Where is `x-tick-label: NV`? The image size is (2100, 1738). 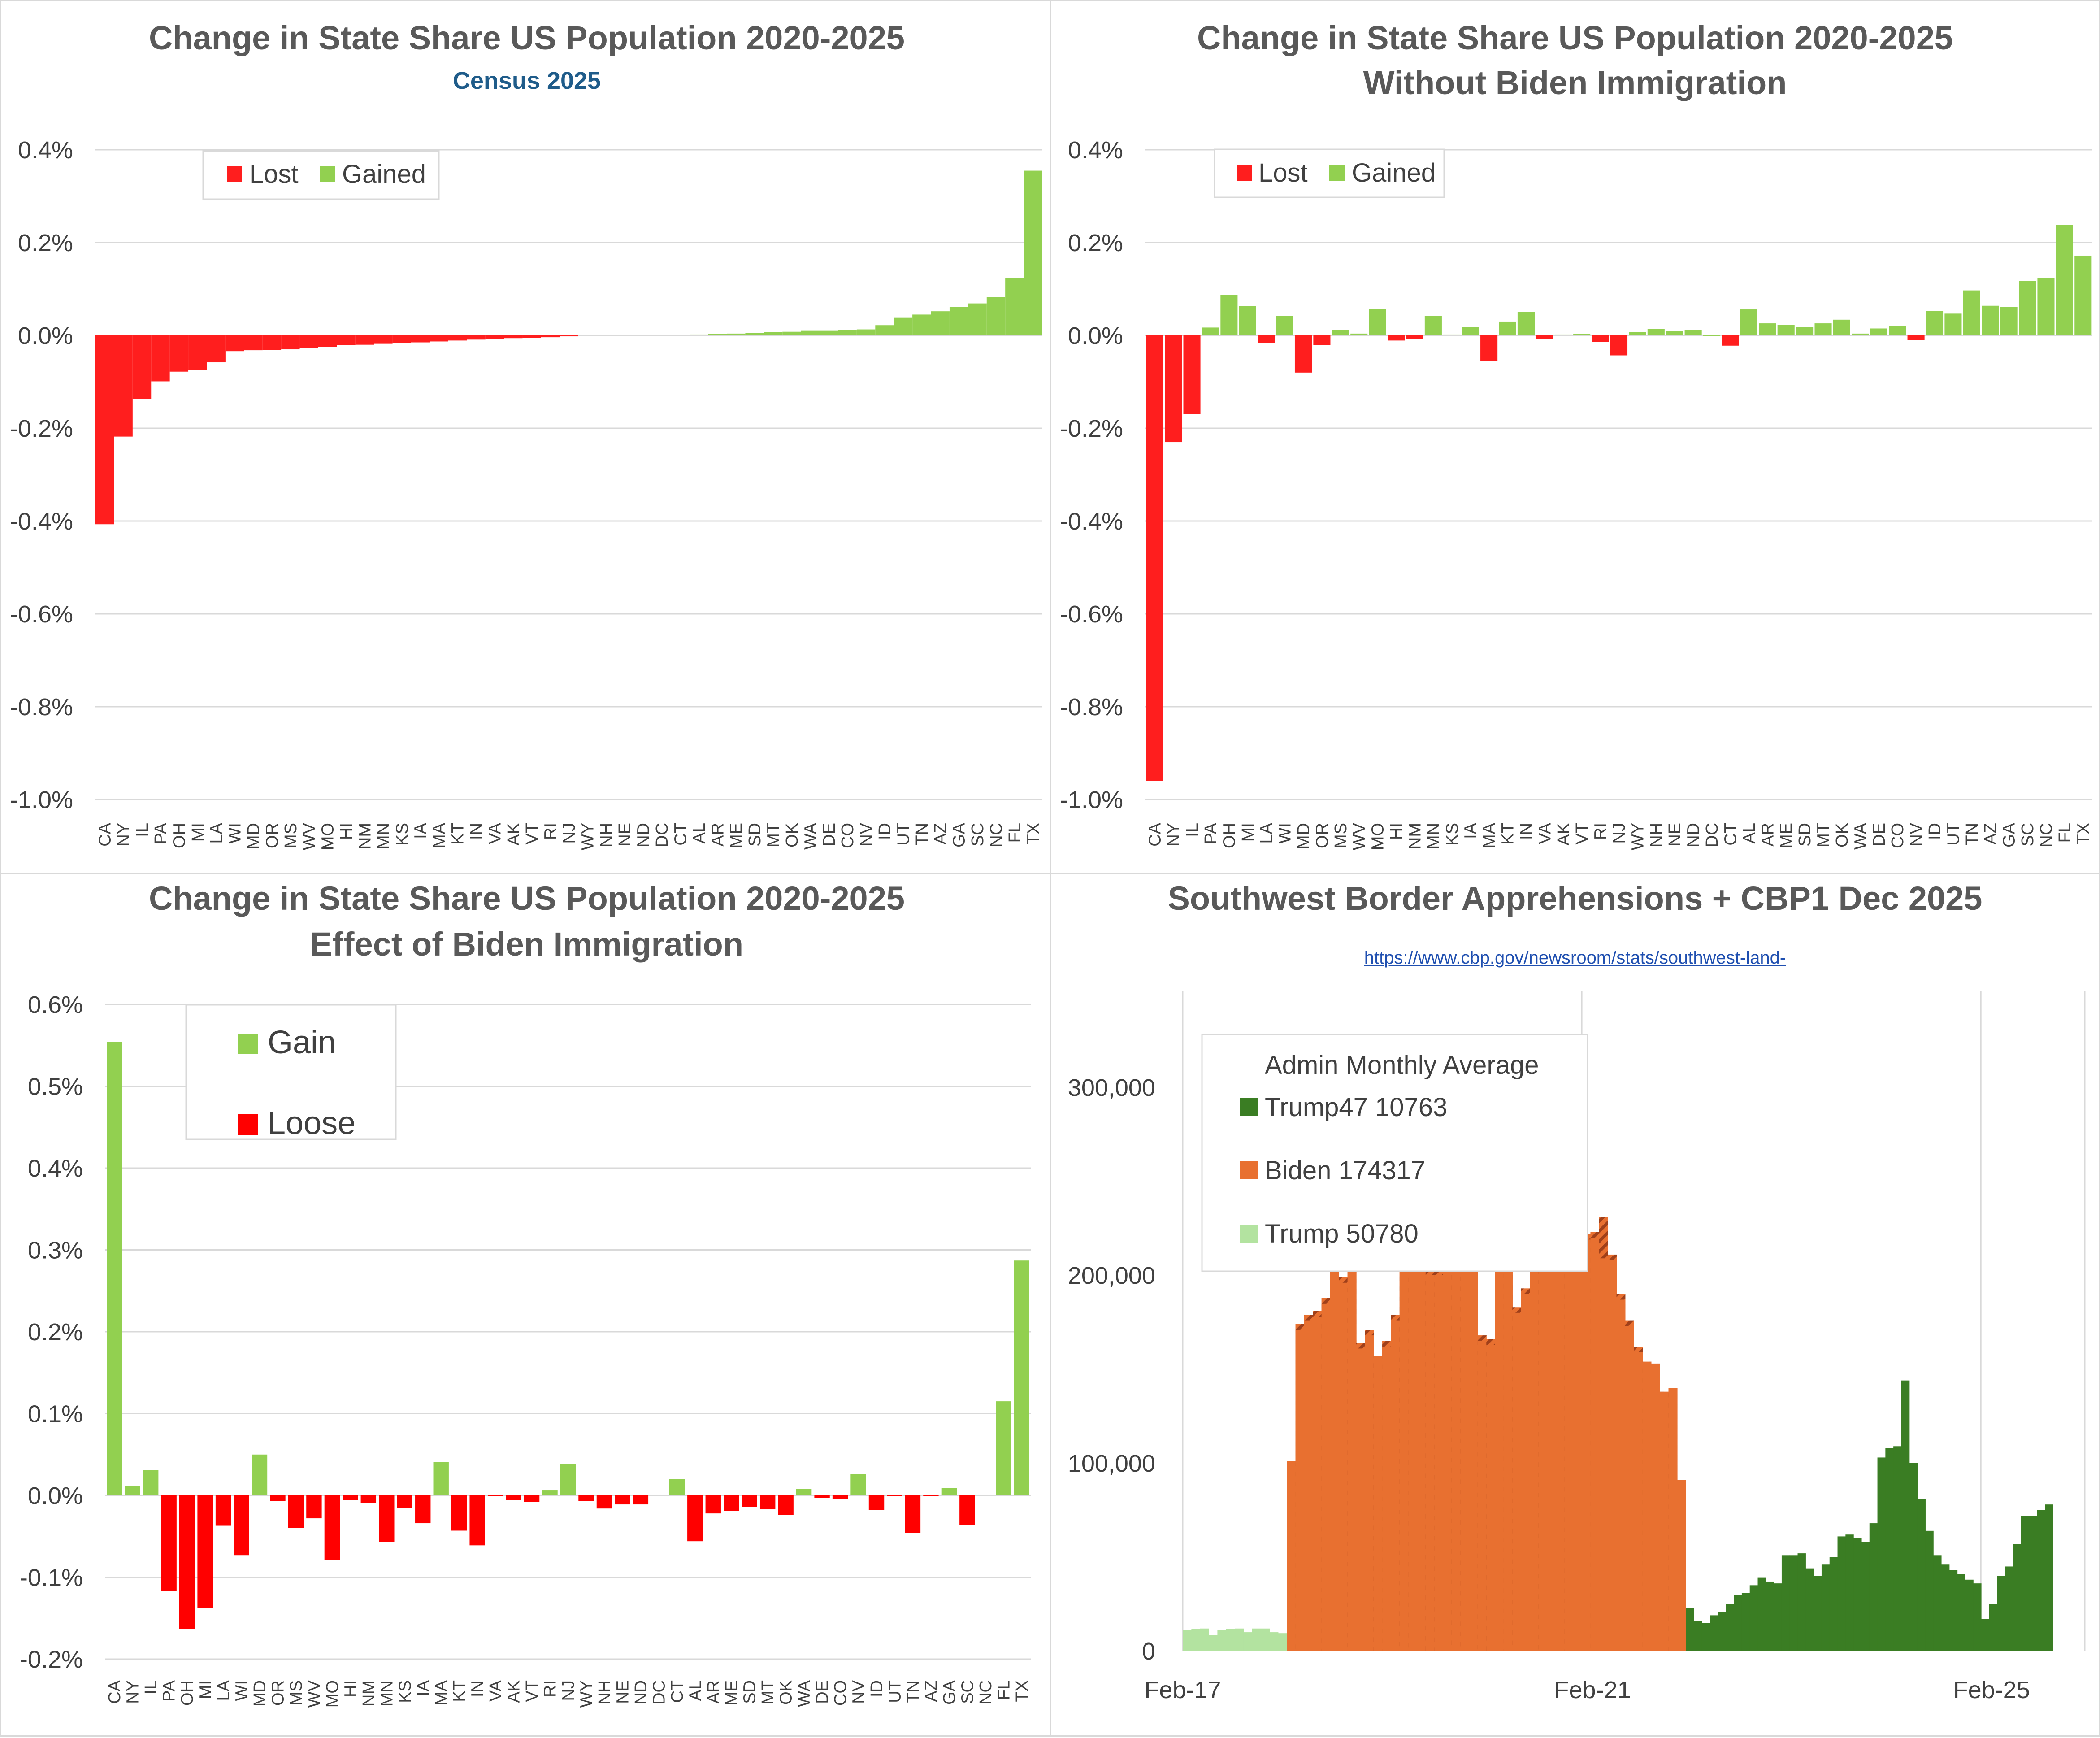 x-tick-label: NV is located at coordinates (866, 834).